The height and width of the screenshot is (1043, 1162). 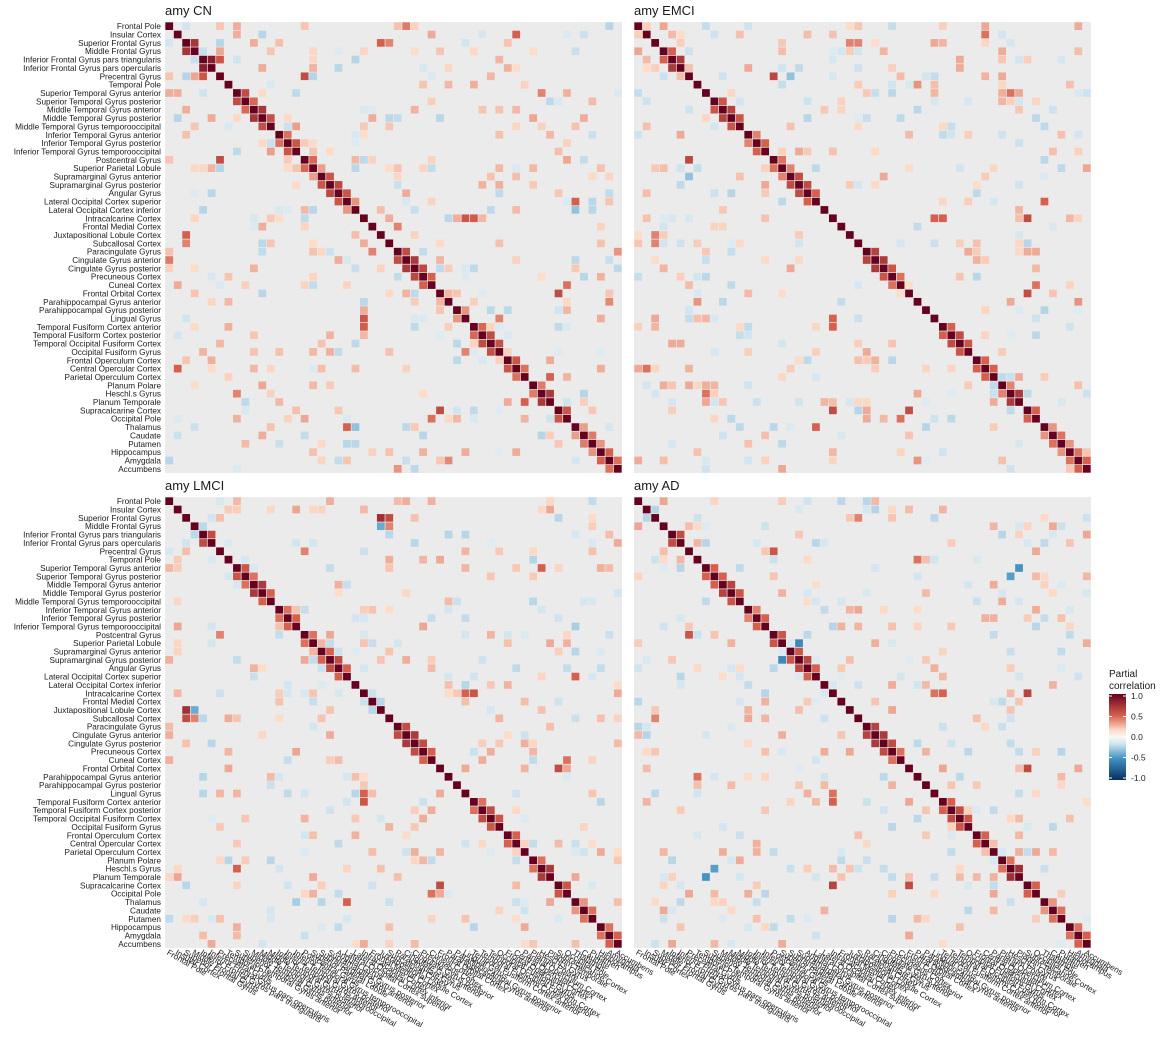 What do you see at coordinates (88, 601) in the screenshot?
I see `y-tick-label: Middle Temporal Gyrus temporooccipital` at bounding box center [88, 601].